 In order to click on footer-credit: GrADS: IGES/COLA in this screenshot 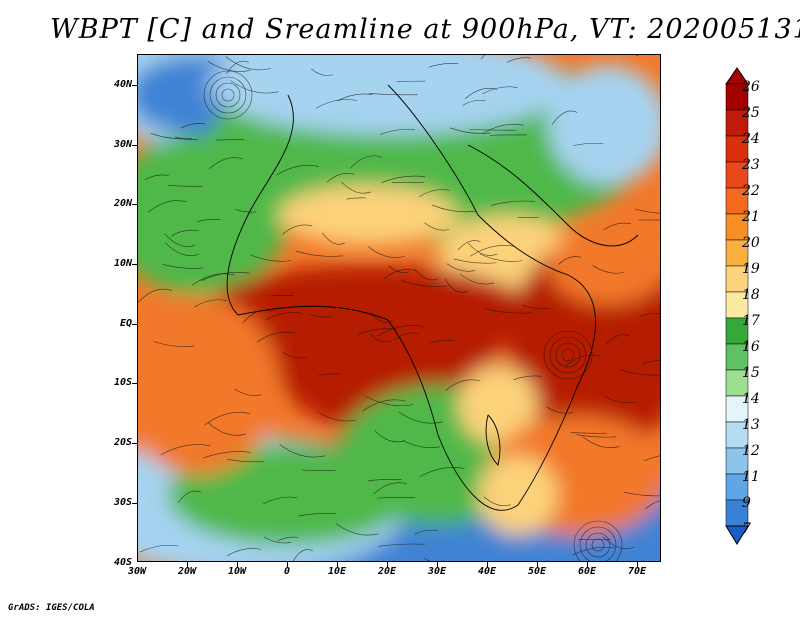, I will do `click(51, 608)`.